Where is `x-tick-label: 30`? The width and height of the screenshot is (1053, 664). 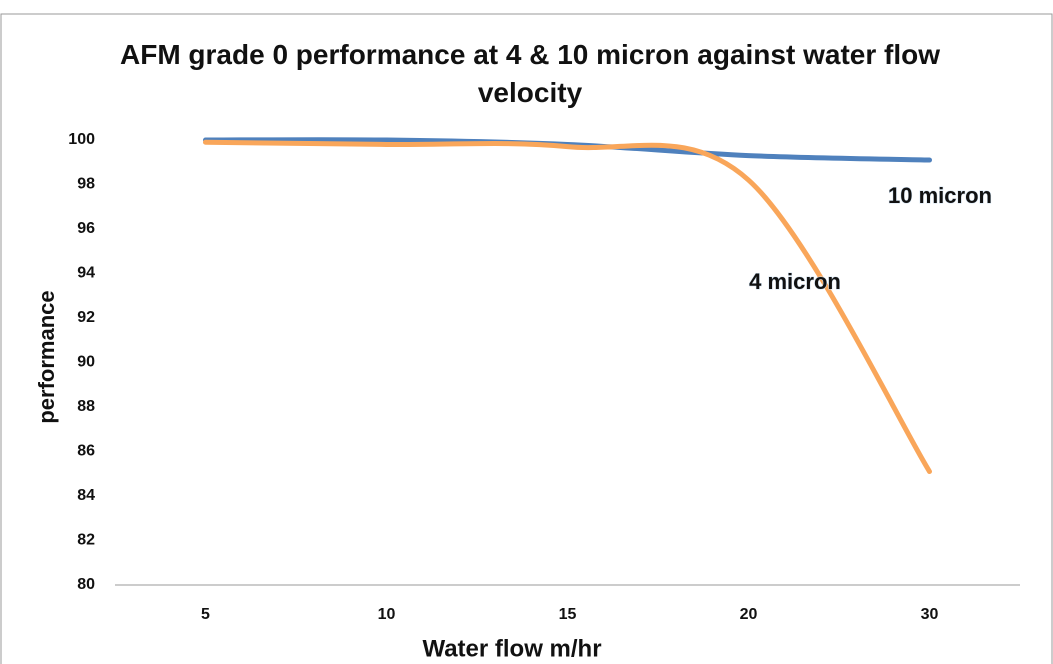 x-tick-label: 30 is located at coordinates (930, 614).